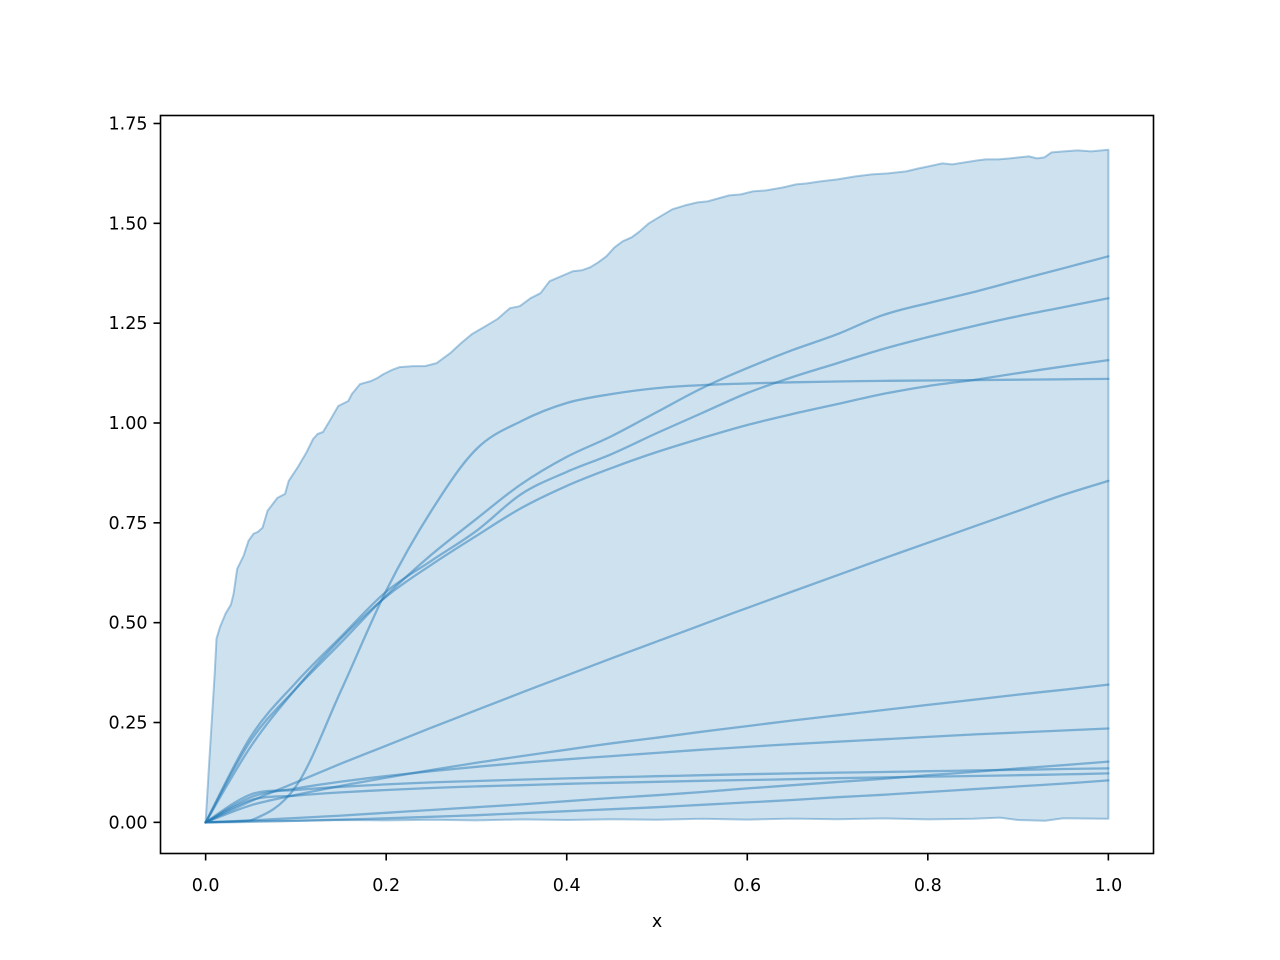  Describe the element at coordinates (128, 724) in the screenshot. I see `y-tick-label: 0.25` at that location.